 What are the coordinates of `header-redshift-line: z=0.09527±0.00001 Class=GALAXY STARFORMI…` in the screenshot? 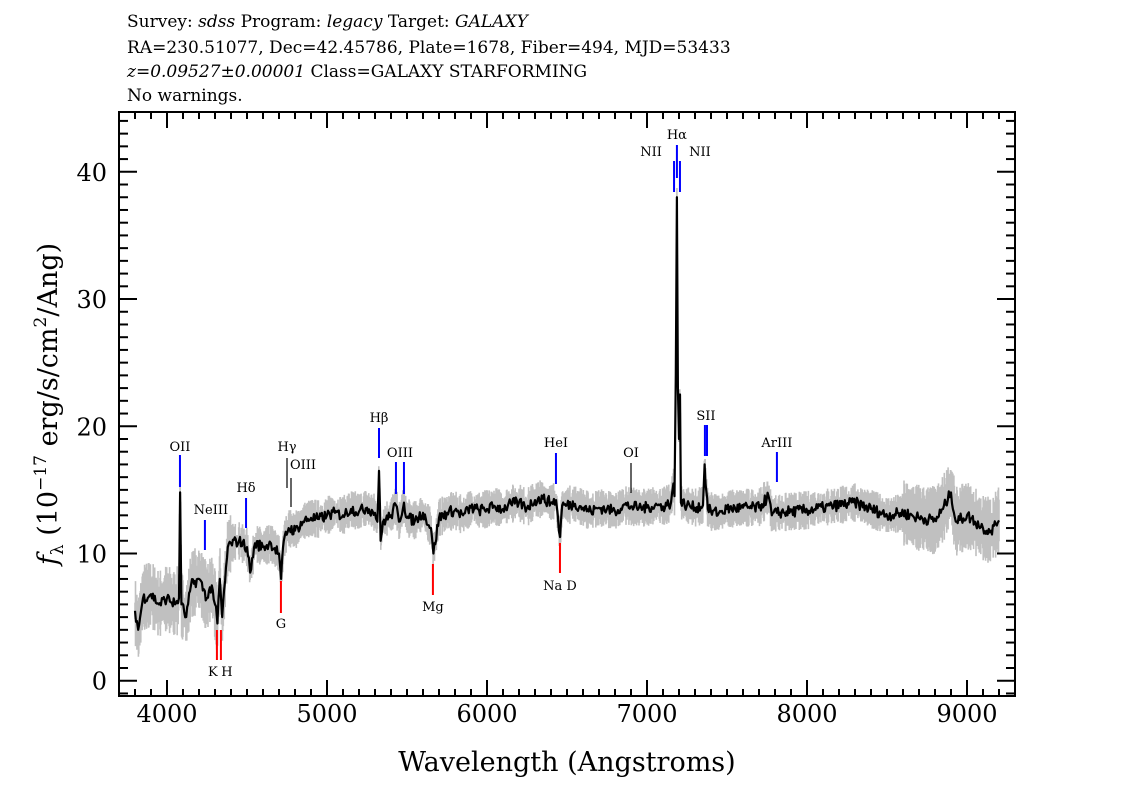 It's located at (357, 72).